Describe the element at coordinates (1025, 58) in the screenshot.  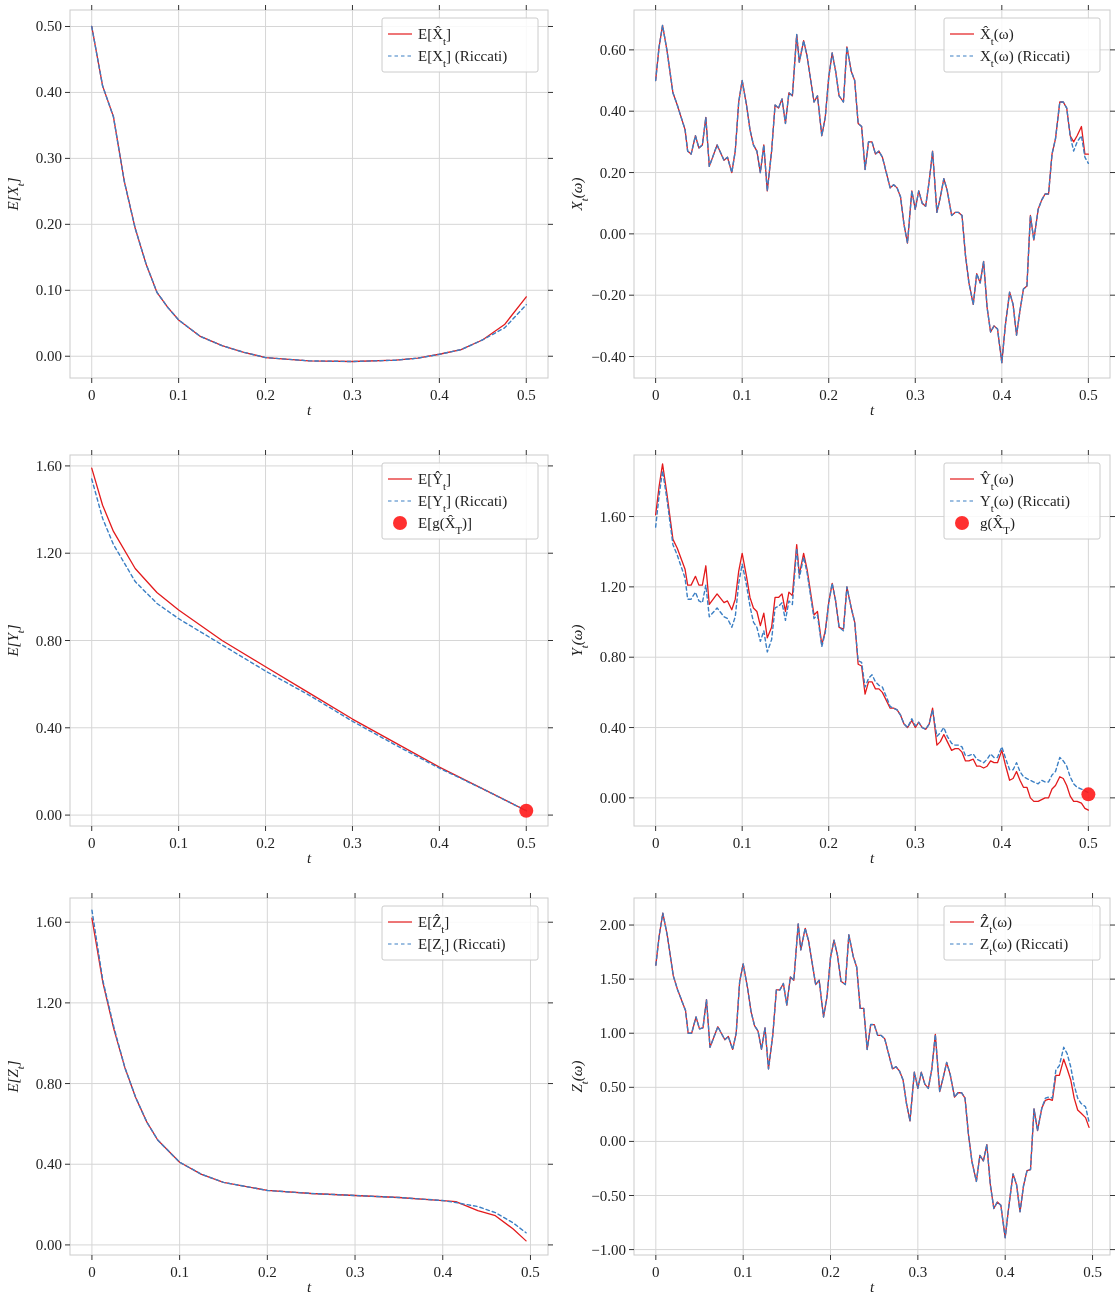
I see `legend-label: X$_{t}$(ω) (Riccati)` at that location.